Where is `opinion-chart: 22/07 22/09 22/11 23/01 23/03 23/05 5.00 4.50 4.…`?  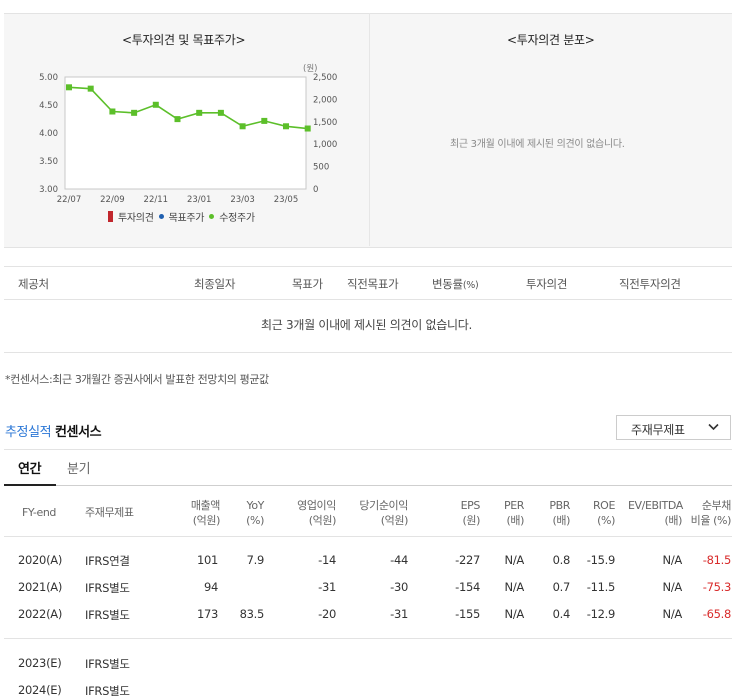
opinion-chart: 22/07 22/09 22/11 23/01 23/03 23/05 5.00 4.50 4.… is located at coordinates (188, 134).